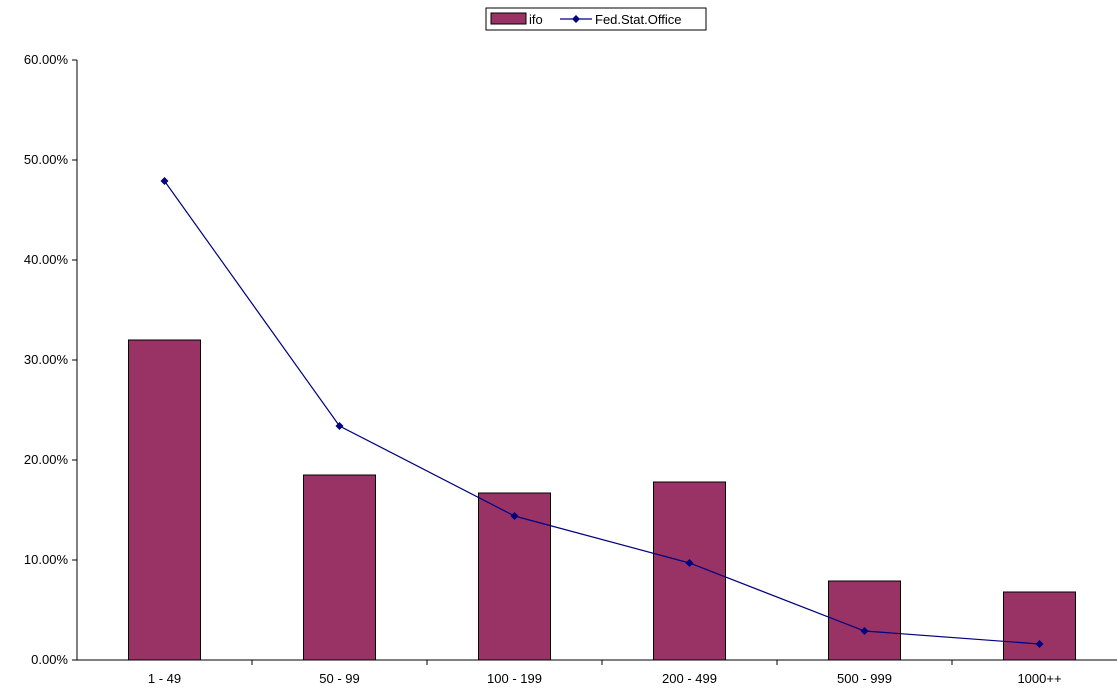 This screenshot has height=695, width=1117. Describe the element at coordinates (164, 678) in the screenshot. I see `x-tick-label: 1 - 49` at that location.